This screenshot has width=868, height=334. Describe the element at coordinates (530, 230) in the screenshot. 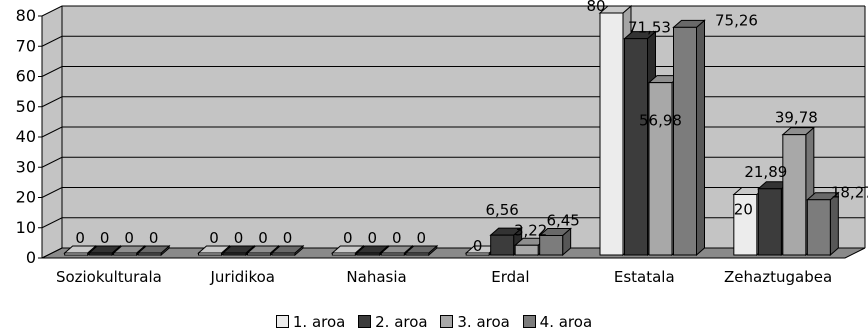

I see `data-label: 3,22` at that location.